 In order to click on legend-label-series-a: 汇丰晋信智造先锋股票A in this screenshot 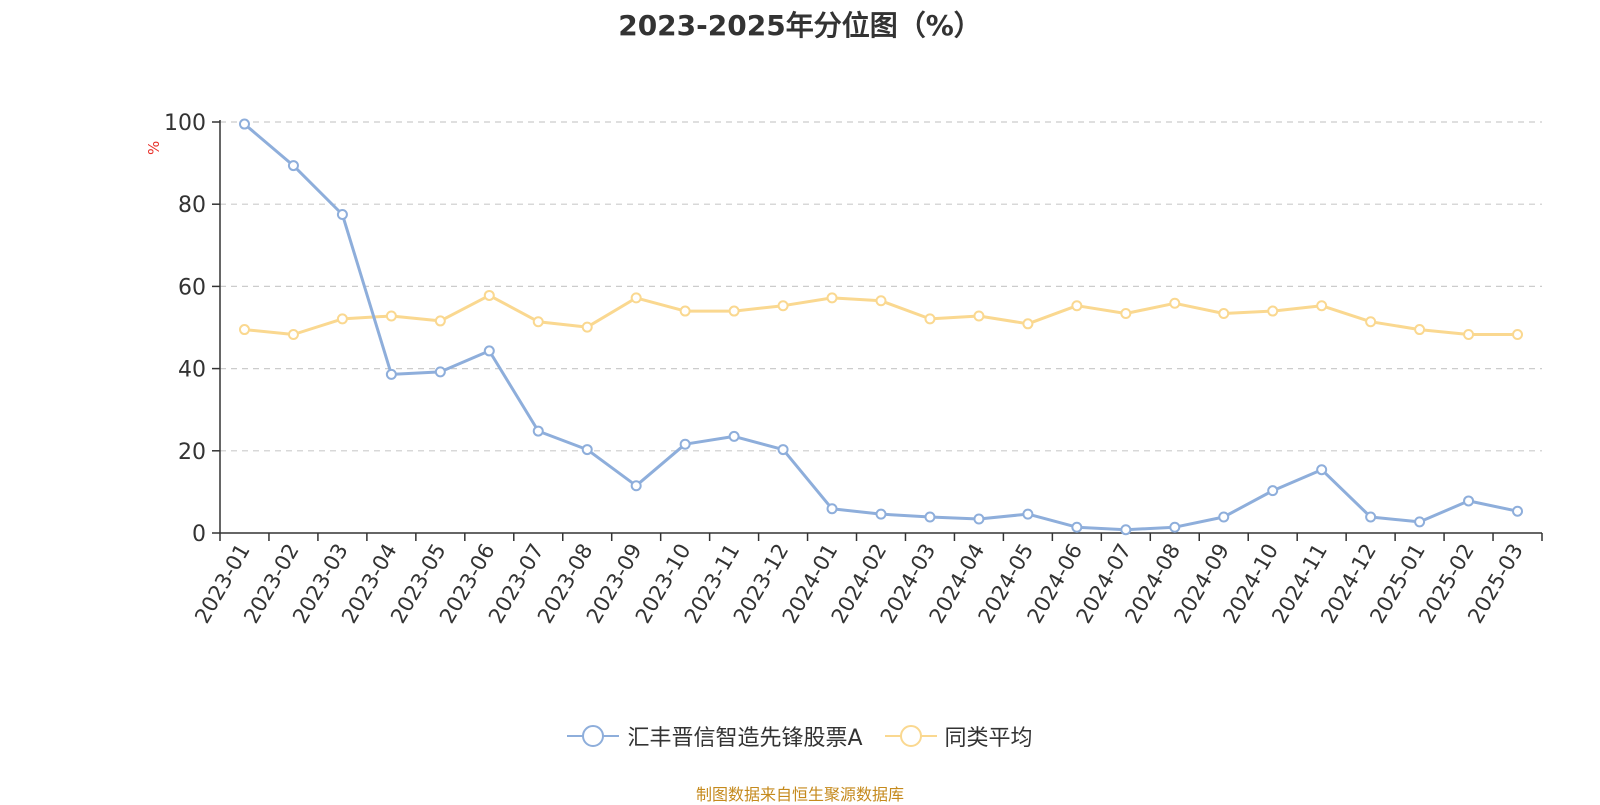, I will do `click(745, 738)`.